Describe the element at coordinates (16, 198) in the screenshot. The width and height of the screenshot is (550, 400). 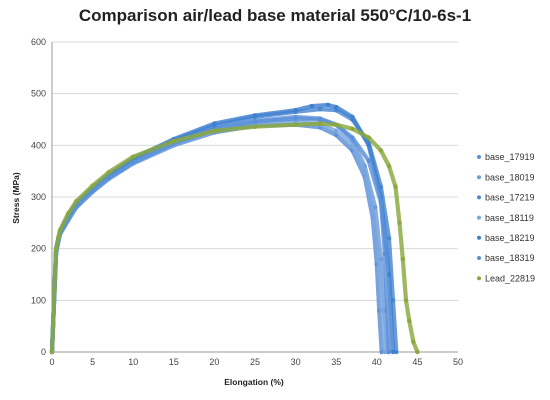
I see `y-axis-title: Stress (MPa)` at that location.